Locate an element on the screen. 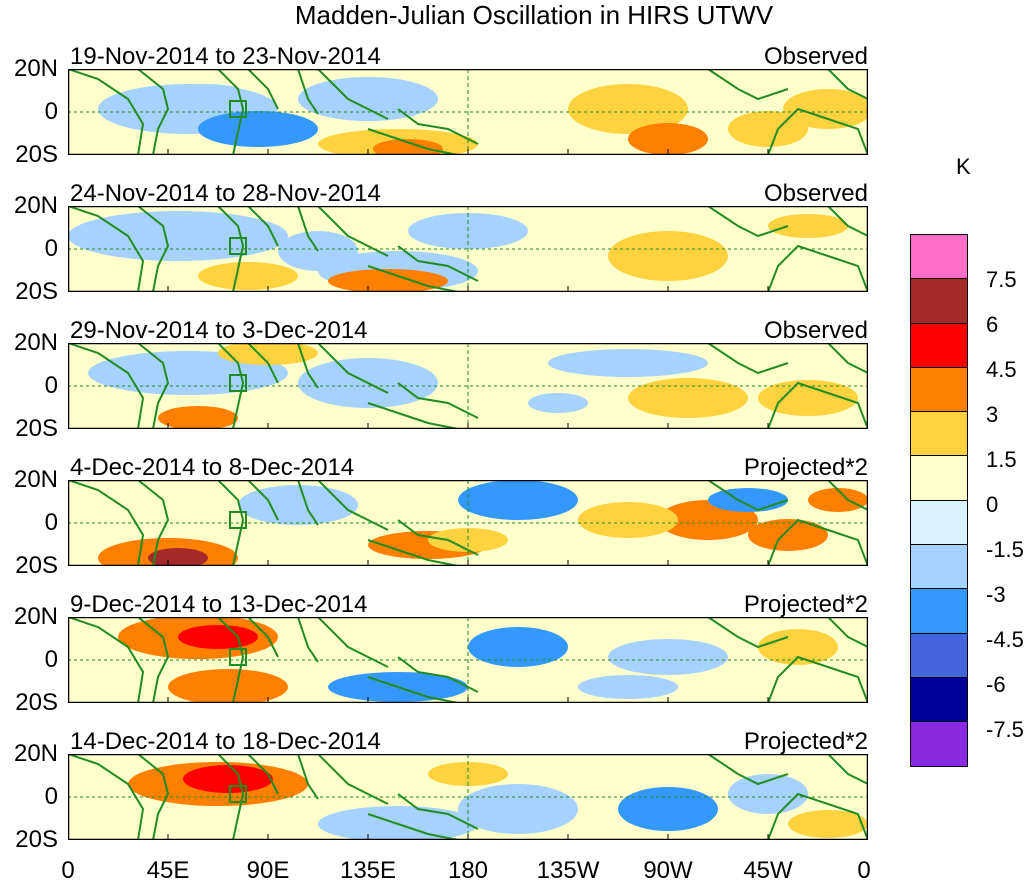 This screenshot has height=887, width=1024. colorbar-label: 0 is located at coordinates (992, 504).